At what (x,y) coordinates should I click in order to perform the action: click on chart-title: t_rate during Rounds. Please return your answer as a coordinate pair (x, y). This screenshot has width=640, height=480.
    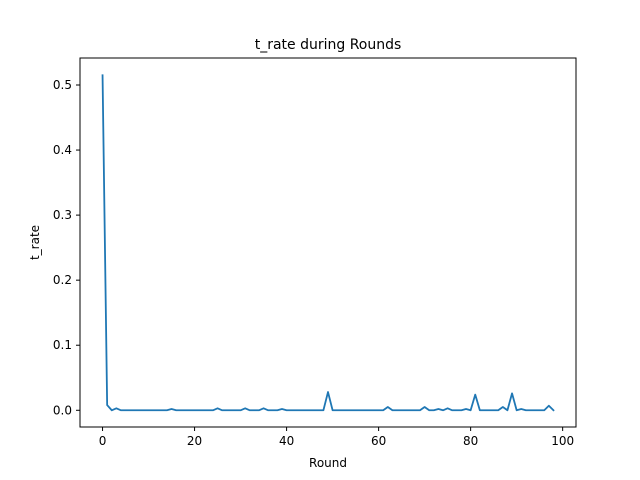
    Looking at the image, I should click on (328, 45).